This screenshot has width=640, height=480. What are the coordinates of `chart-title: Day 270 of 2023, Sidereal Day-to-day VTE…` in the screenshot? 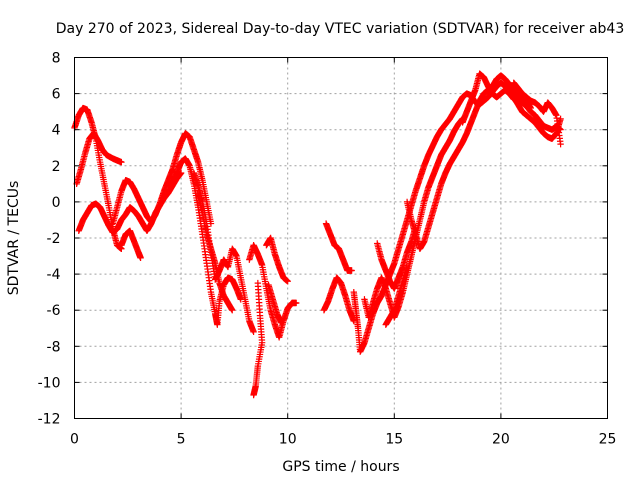 It's located at (340, 29).